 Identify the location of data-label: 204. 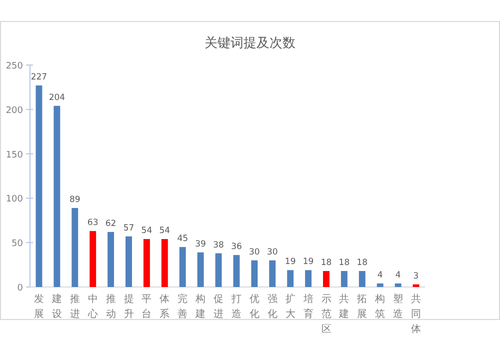
(57, 97).